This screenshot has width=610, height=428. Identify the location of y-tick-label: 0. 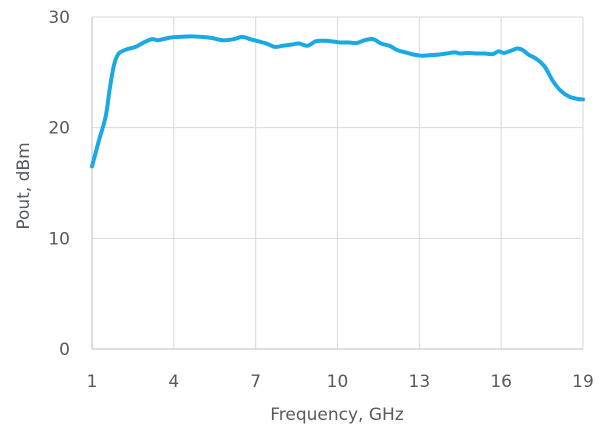
(64, 350).